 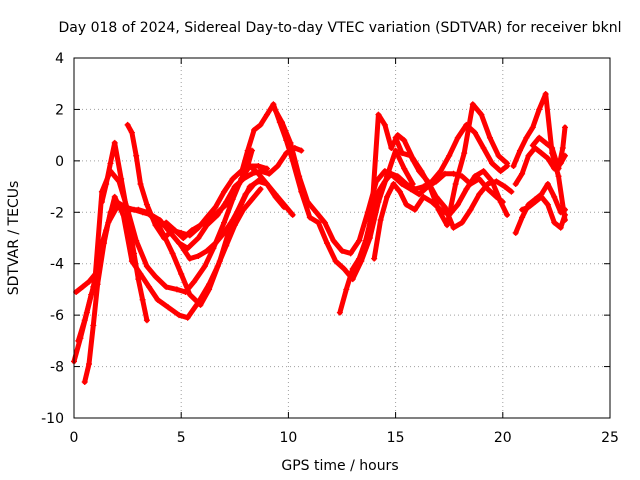 I want to click on x-axis-label: GPS time / hours, so click(x=339, y=466).